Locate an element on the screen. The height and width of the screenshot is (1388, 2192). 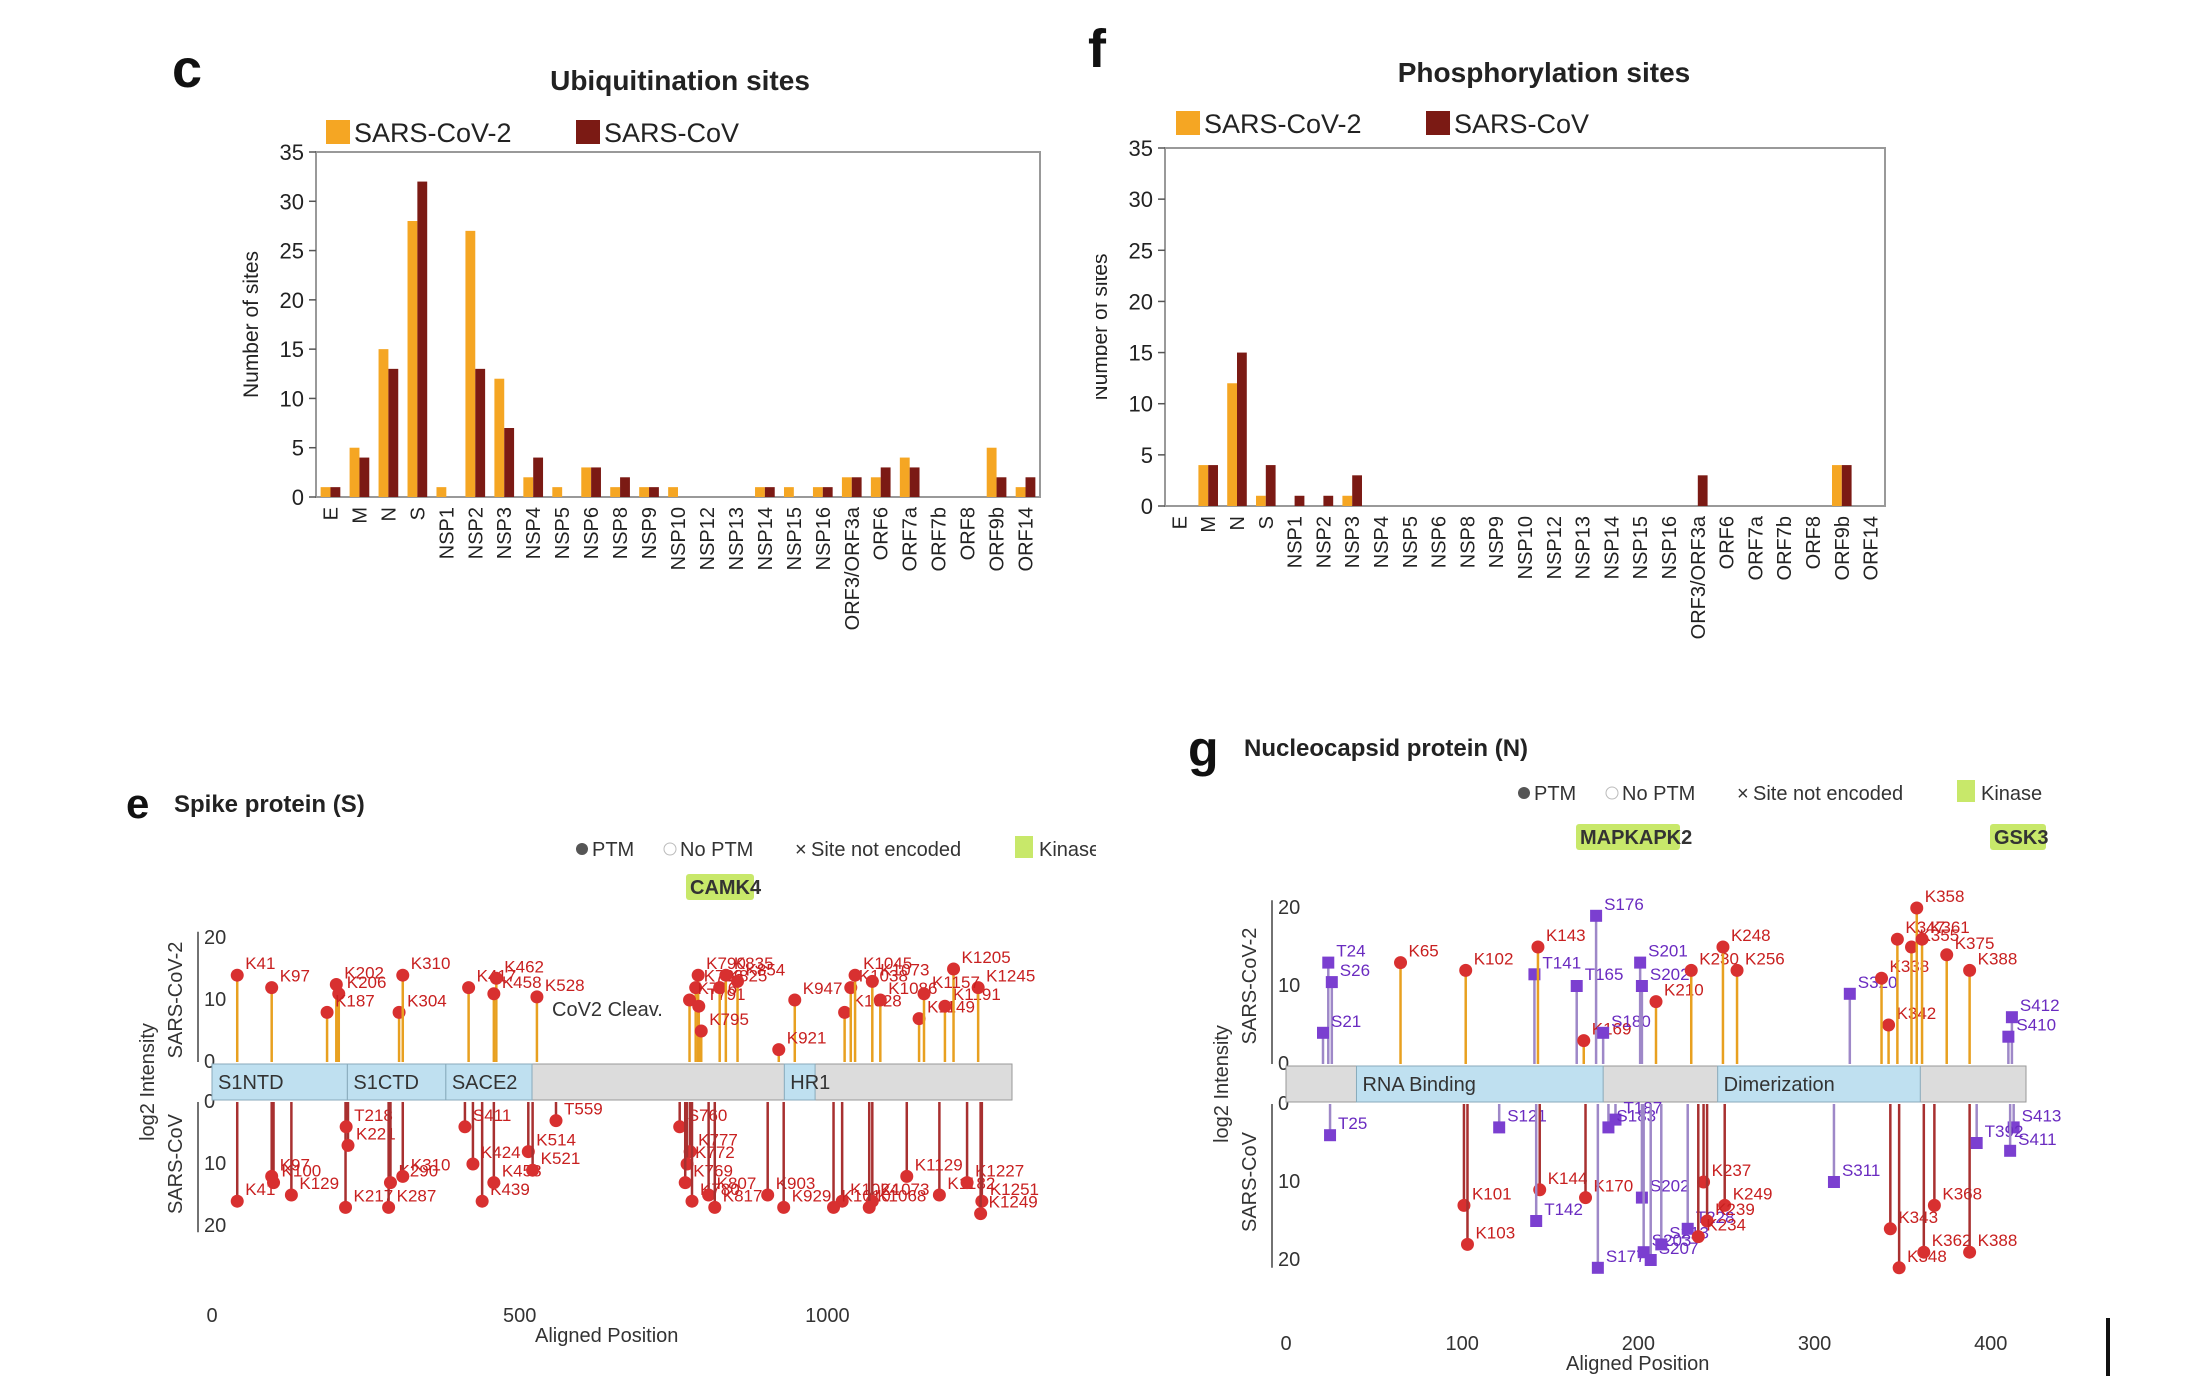
ncap-site-label: K237 is located at coordinates (1732, 1170).